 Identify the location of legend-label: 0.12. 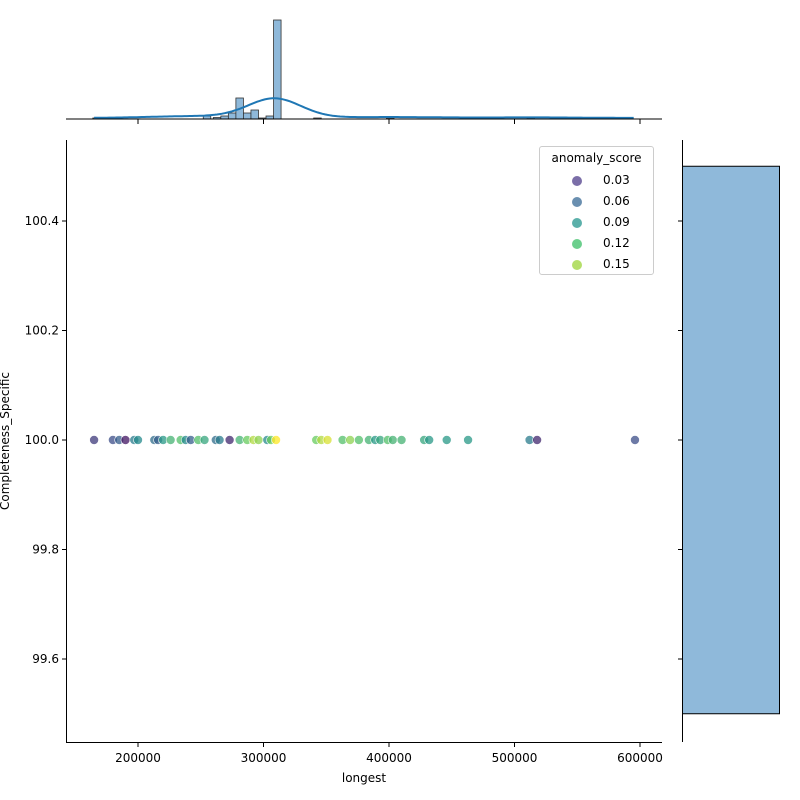
(616, 243).